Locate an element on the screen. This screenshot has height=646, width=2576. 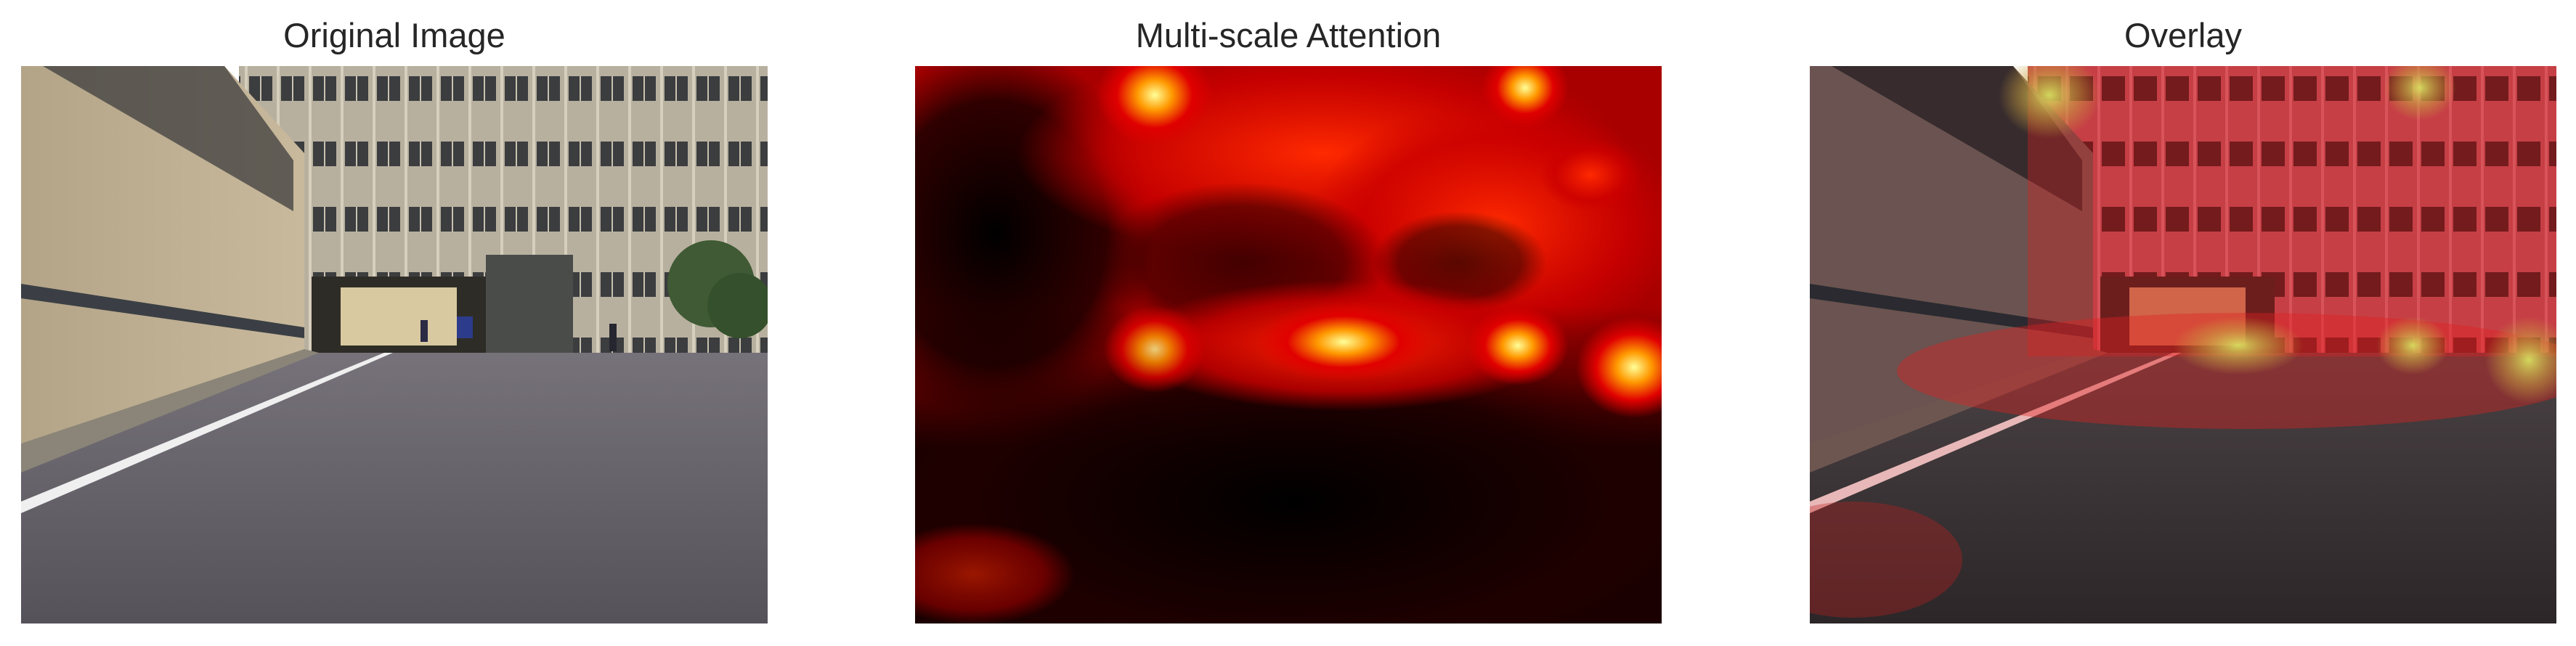
panel-title: Overlay is located at coordinates (2183, 35).